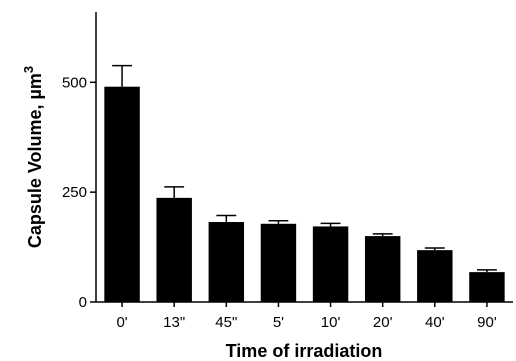 The width and height of the screenshot is (516, 361). I want to click on x-tick-label: 10', so click(331, 322).